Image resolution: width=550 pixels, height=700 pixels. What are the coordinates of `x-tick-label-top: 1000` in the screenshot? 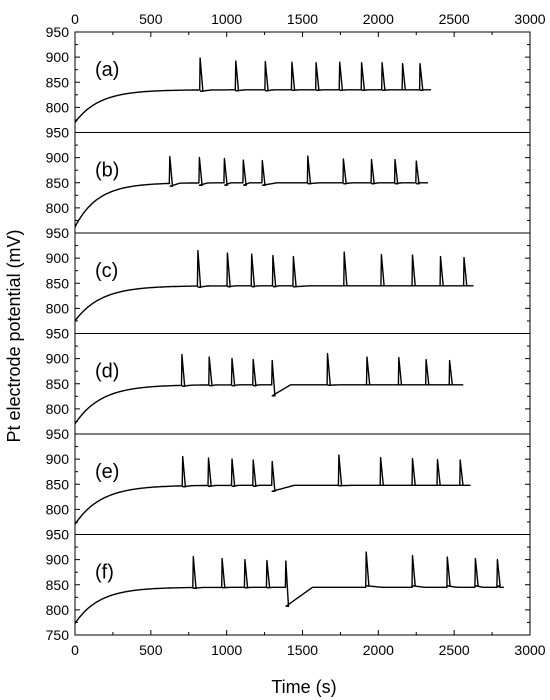 It's located at (226, 19).